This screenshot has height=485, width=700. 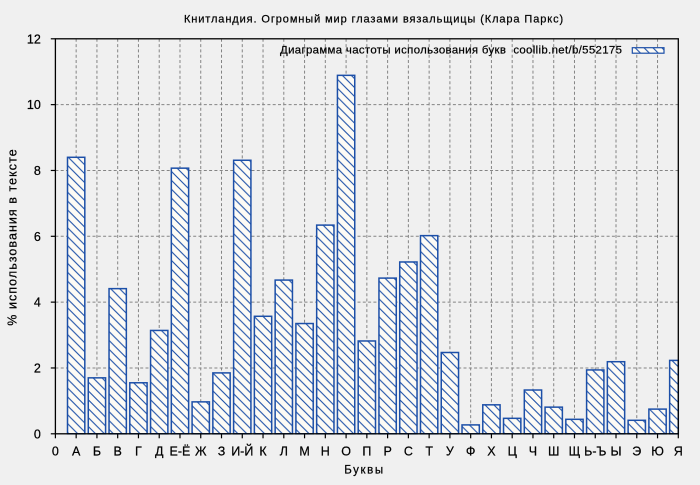 I want to click on svg-text: Буквы, so click(x=364, y=471).